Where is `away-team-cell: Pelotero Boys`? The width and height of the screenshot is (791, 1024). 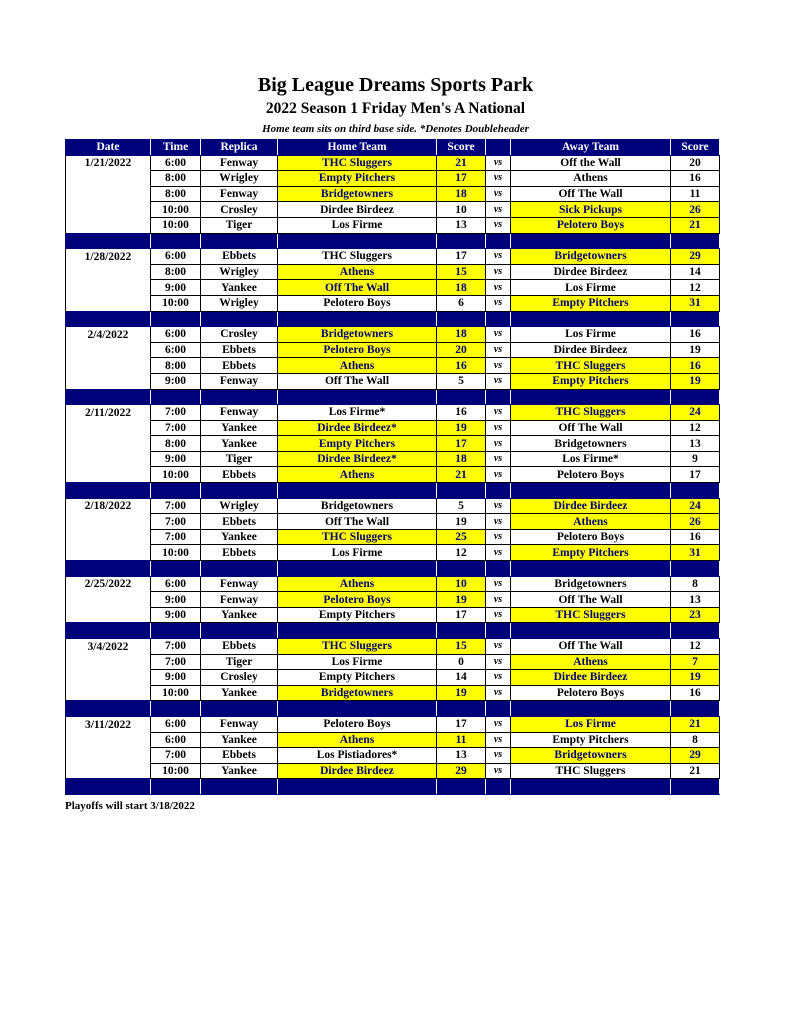
away-team-cell: Pelotero Boys is located at coordinates (590, 537).